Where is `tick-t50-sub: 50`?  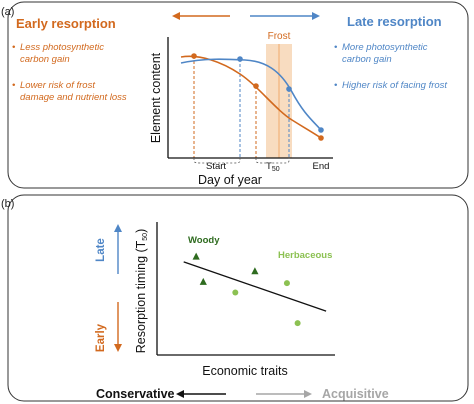 tick-t50-sub: 50 is located at coordinates (276, 169).